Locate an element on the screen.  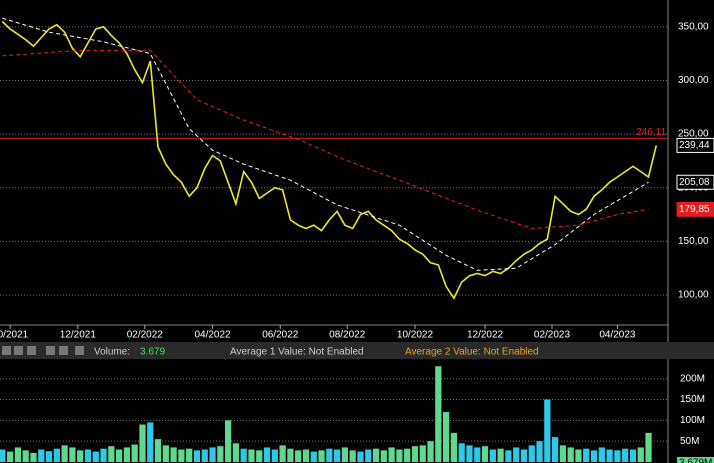
x-tick-label: 06/2022 is located at coordinates (280, 335).